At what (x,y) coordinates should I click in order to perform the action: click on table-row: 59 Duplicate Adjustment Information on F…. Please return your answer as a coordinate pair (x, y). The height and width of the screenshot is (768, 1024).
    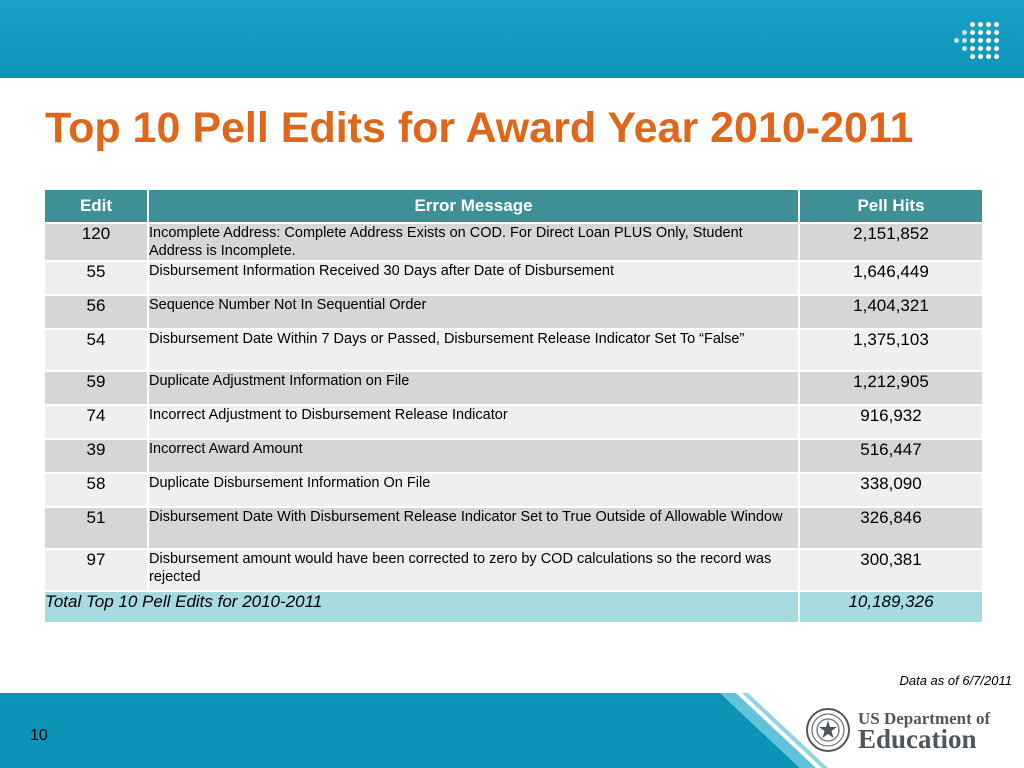
    Looking at the image, I should click on (513, 388).